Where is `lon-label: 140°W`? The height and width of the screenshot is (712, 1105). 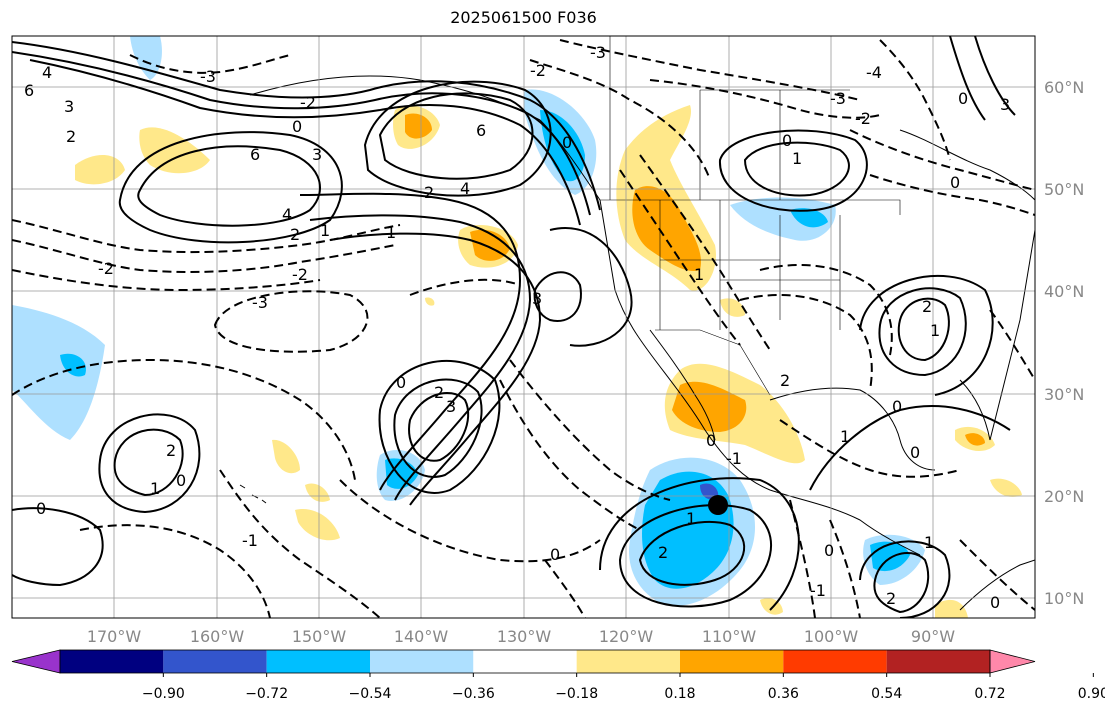 lon-label: 140°W is located at coordinates (421, 636).